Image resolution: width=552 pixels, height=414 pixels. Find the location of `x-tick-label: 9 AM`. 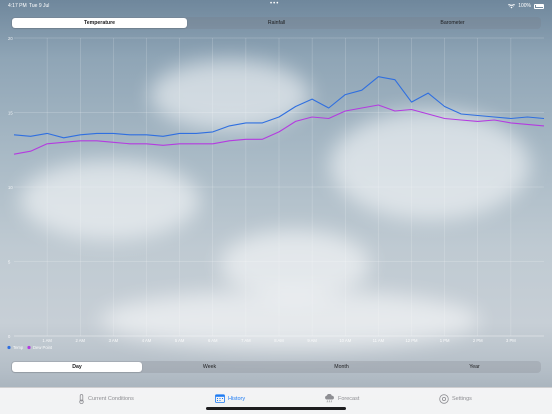

x-tick-label: 9 AM is located at coordinates (312, 340).